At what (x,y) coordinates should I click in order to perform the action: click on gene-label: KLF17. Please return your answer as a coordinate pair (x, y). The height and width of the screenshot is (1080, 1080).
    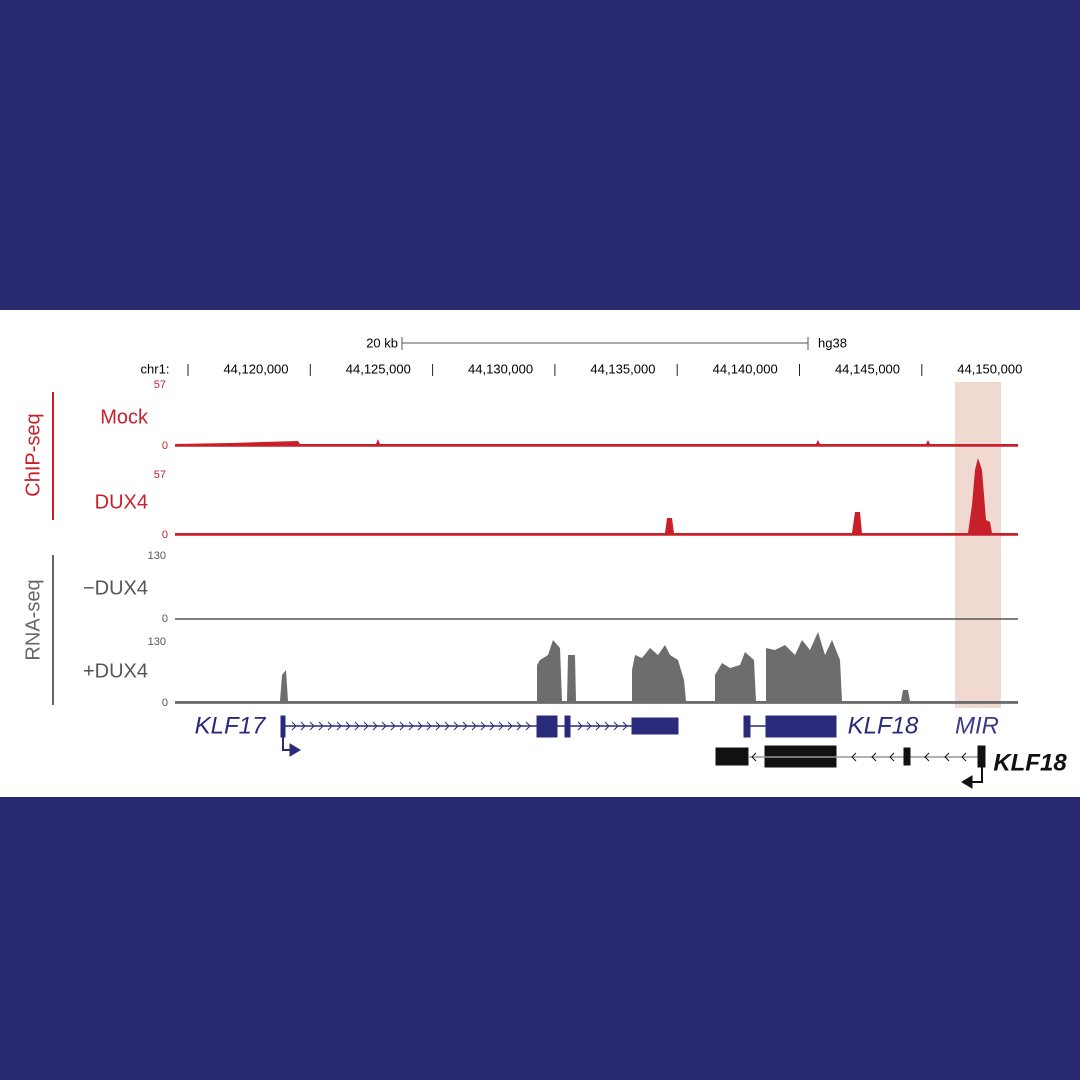
    Looking at the image, I should click on (231, 725).